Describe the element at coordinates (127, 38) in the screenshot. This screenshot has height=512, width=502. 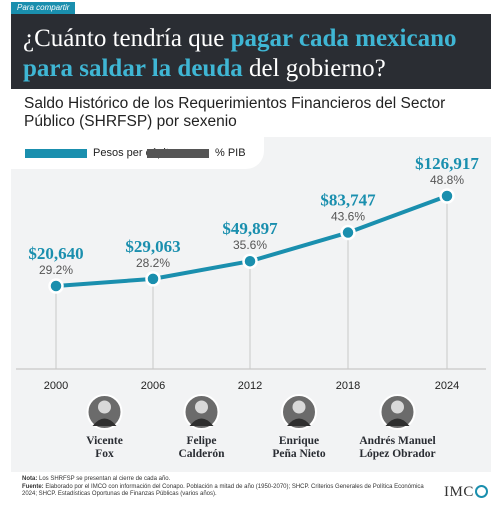
I see `headline-part1: ¿Cuánto tendría que` at that location.